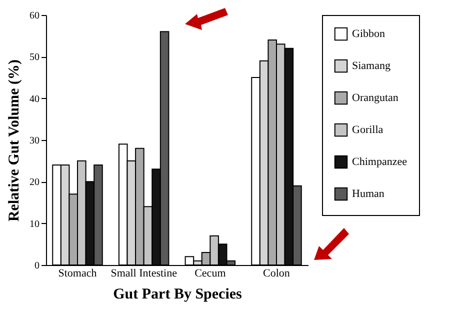 This screenshot has height=320, width=450. Describe the element at coordinates (35, 224) in the screenshot. I see `y-tick-label: 10` at that location.